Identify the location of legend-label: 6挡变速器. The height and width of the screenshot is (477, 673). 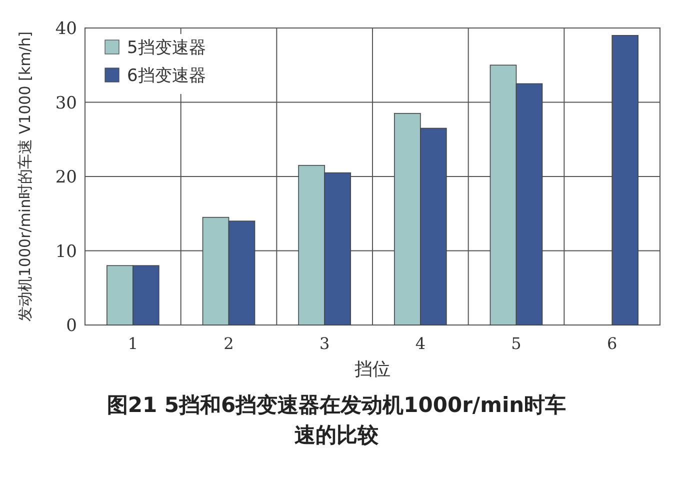
(166, 76).